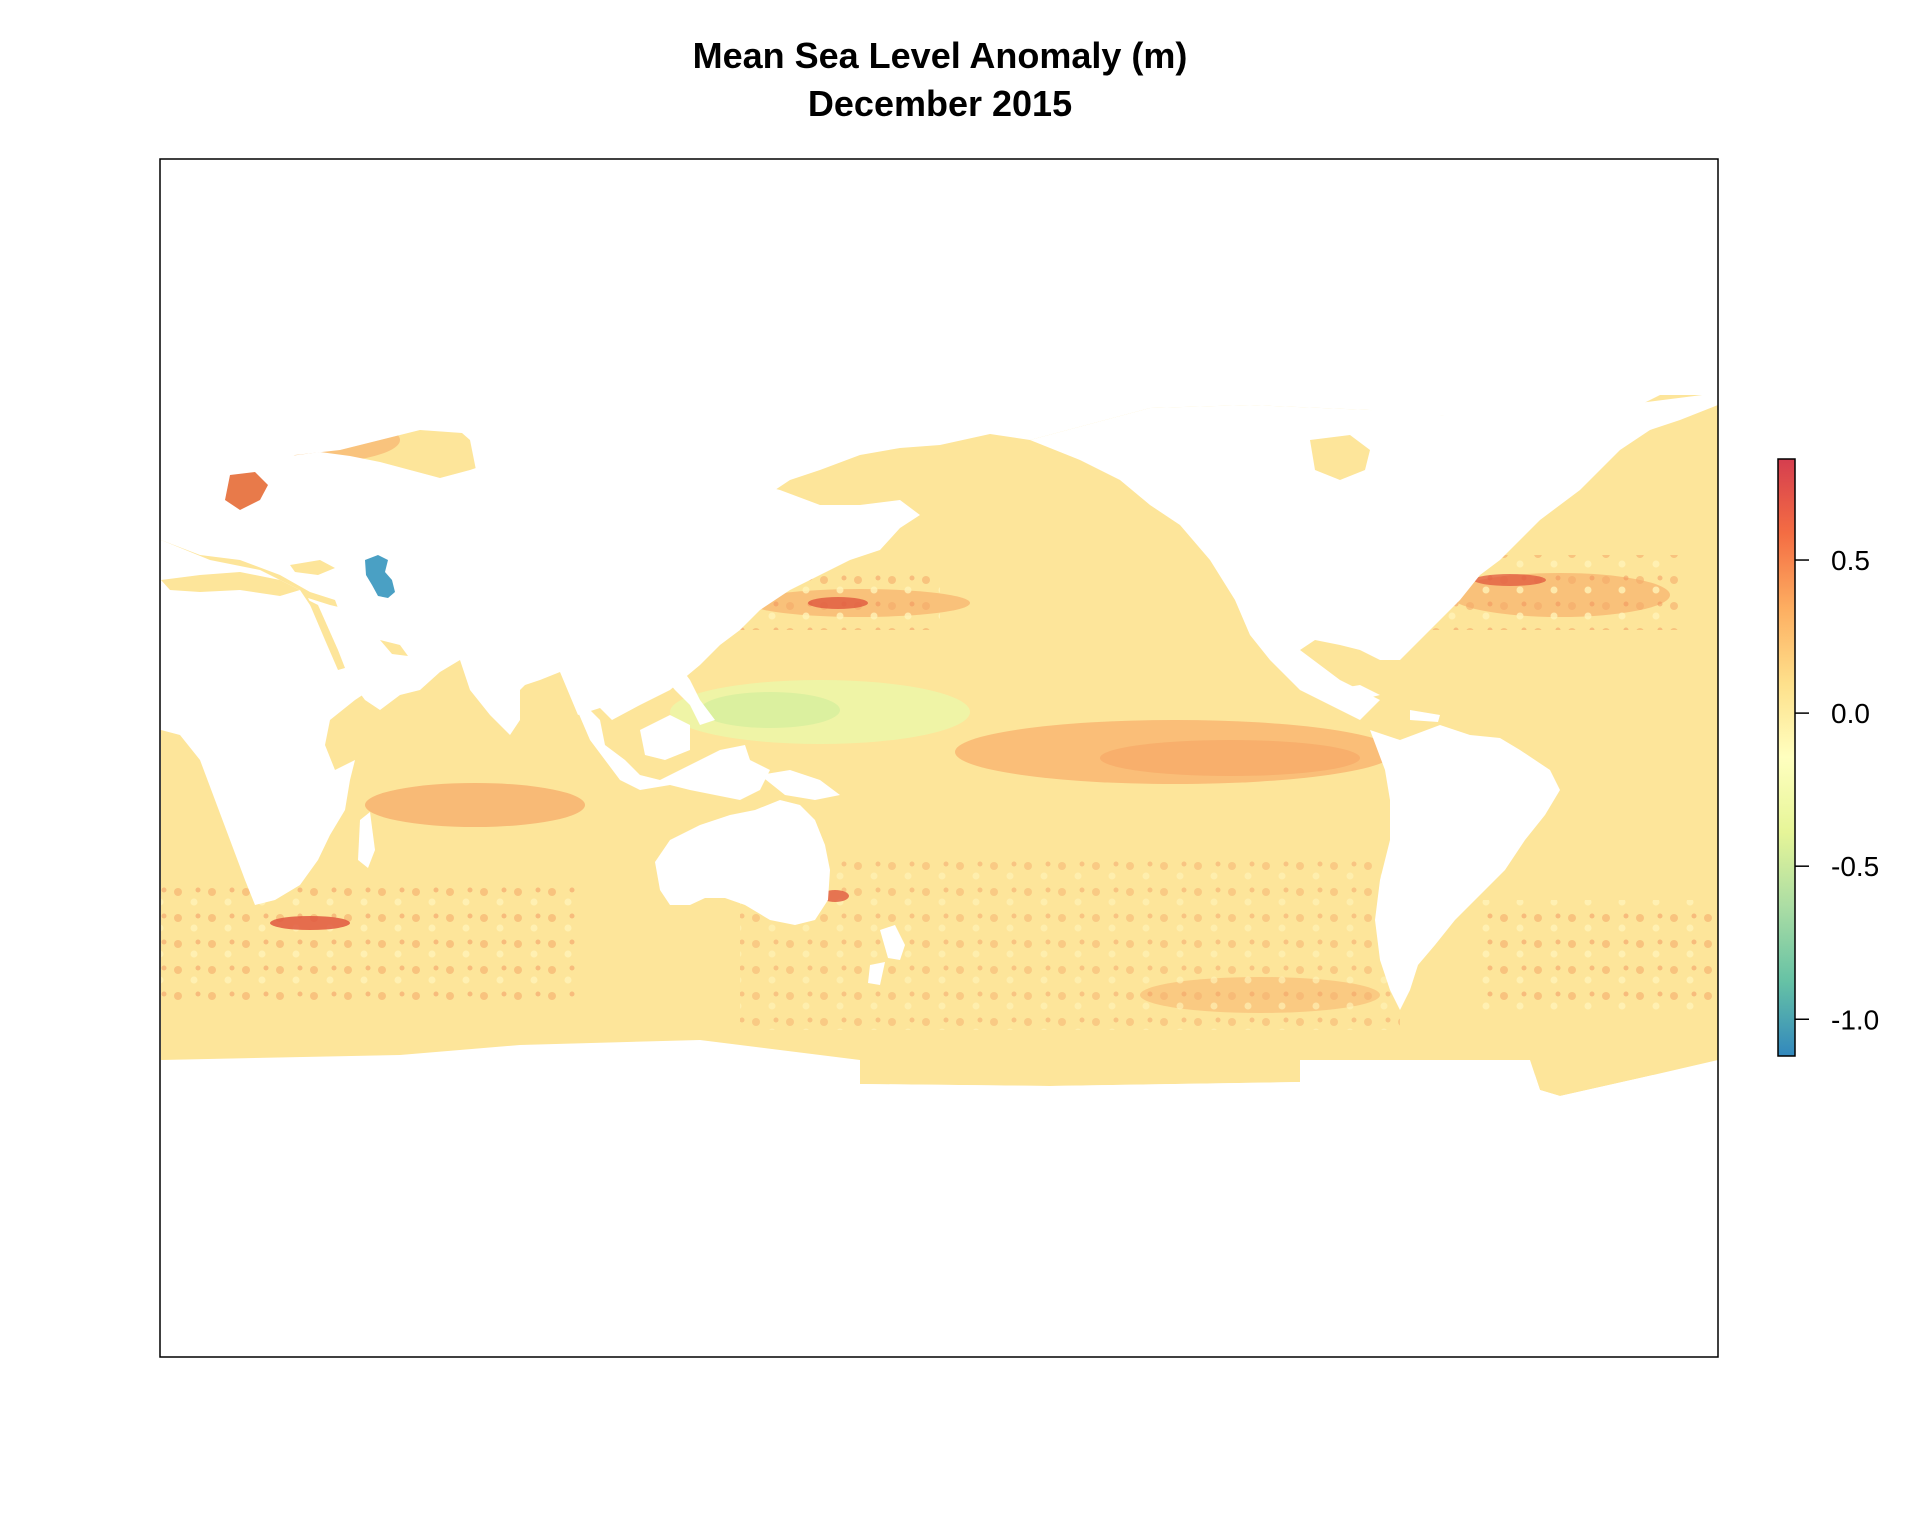 This screenshot has height=1536, width=1920. What do you see at coordinates (1855, 866) in the screenshot?
I see `colorbar-tick-label: -0.5` at bounding box center [1855, 866].